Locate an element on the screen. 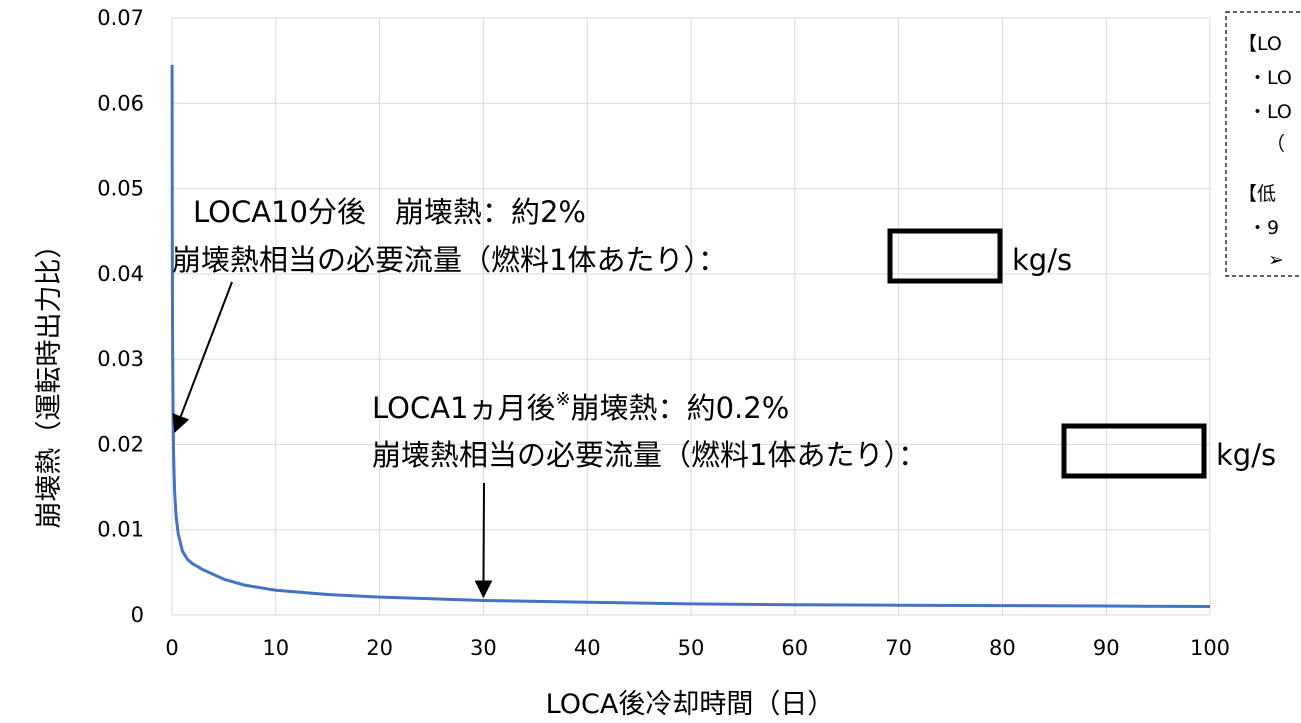 The image size is (1301, 723). x-tick-label: 60 is located at coordinates (794, 648).